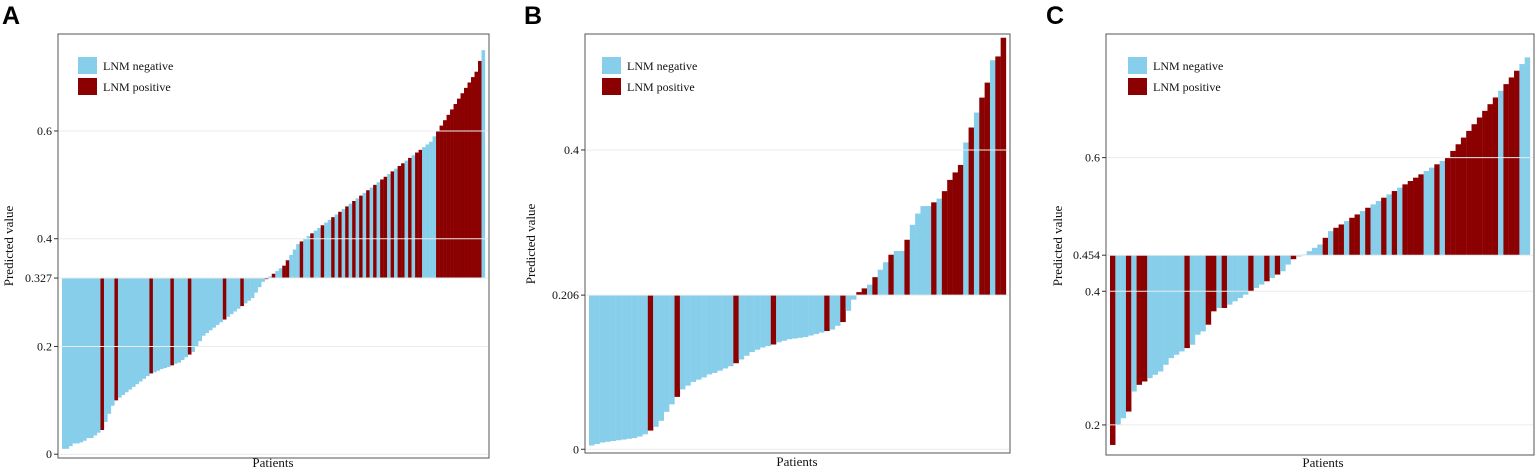  Describe the element at coordinates (571, 150) in the screenshot. I see `y-tick-label: 0.4` at that location.